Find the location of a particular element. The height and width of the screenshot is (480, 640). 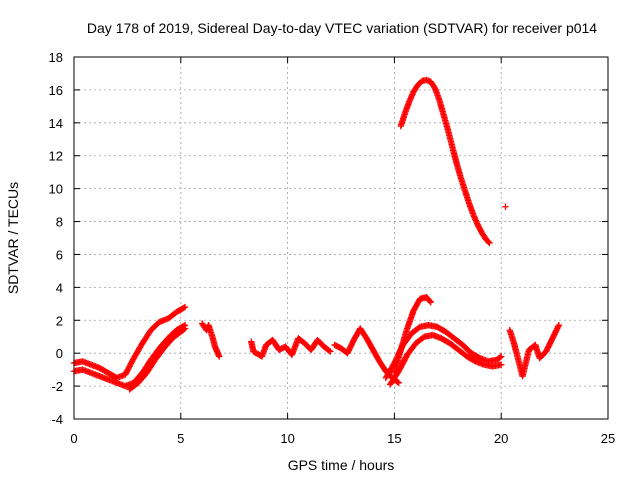

y-tick-label: 14 is located at coordinates (56, 123).